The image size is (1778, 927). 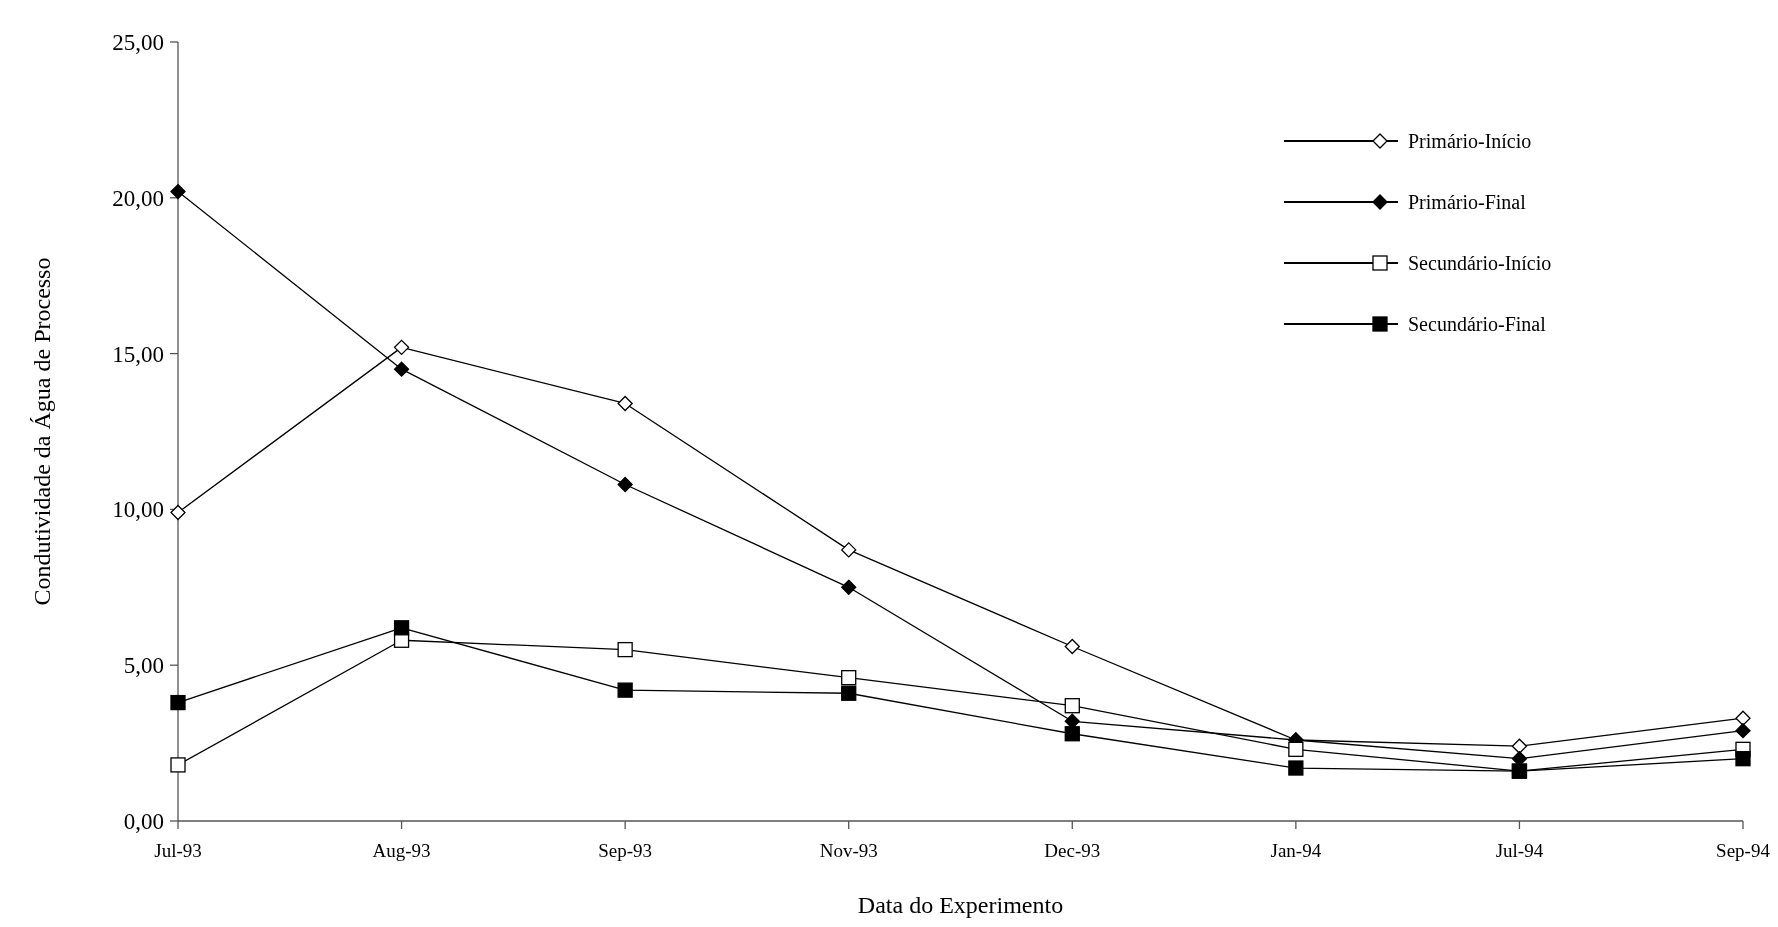 I want to click on legend-label: Secundário-Início, so click(x=1480, y=263).